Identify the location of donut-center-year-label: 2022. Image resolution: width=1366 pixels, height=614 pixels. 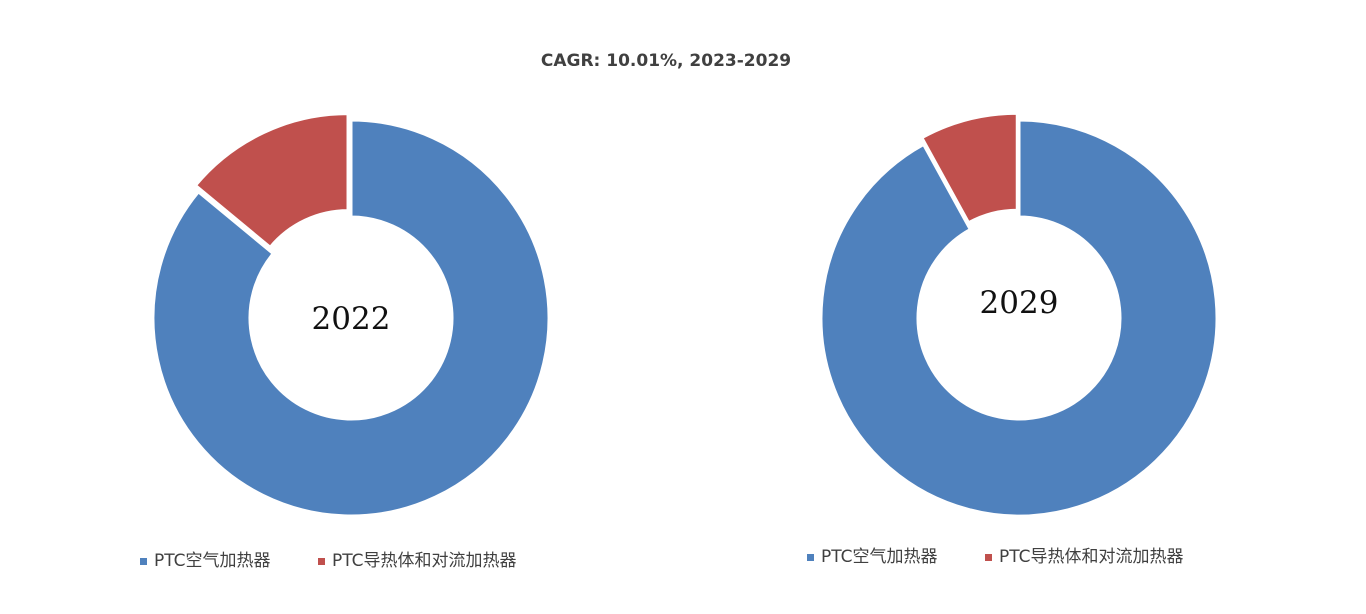
(351, 319).